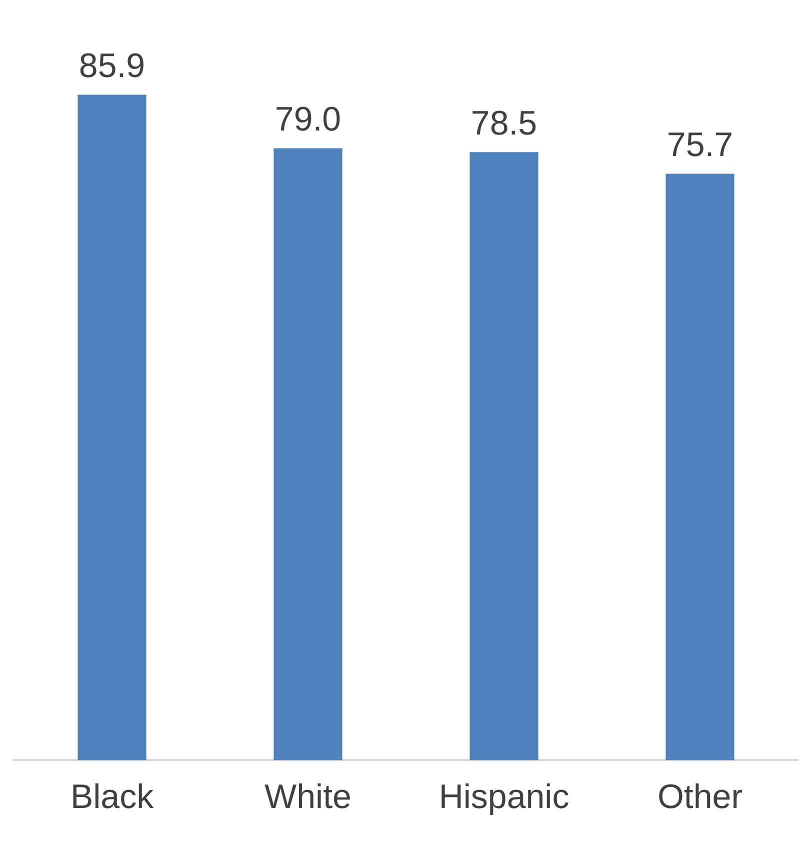  What do you see at coordinates (112, 66) in the screenshot?
I see `data-label: 85.9` at bounding box center [112, 66].